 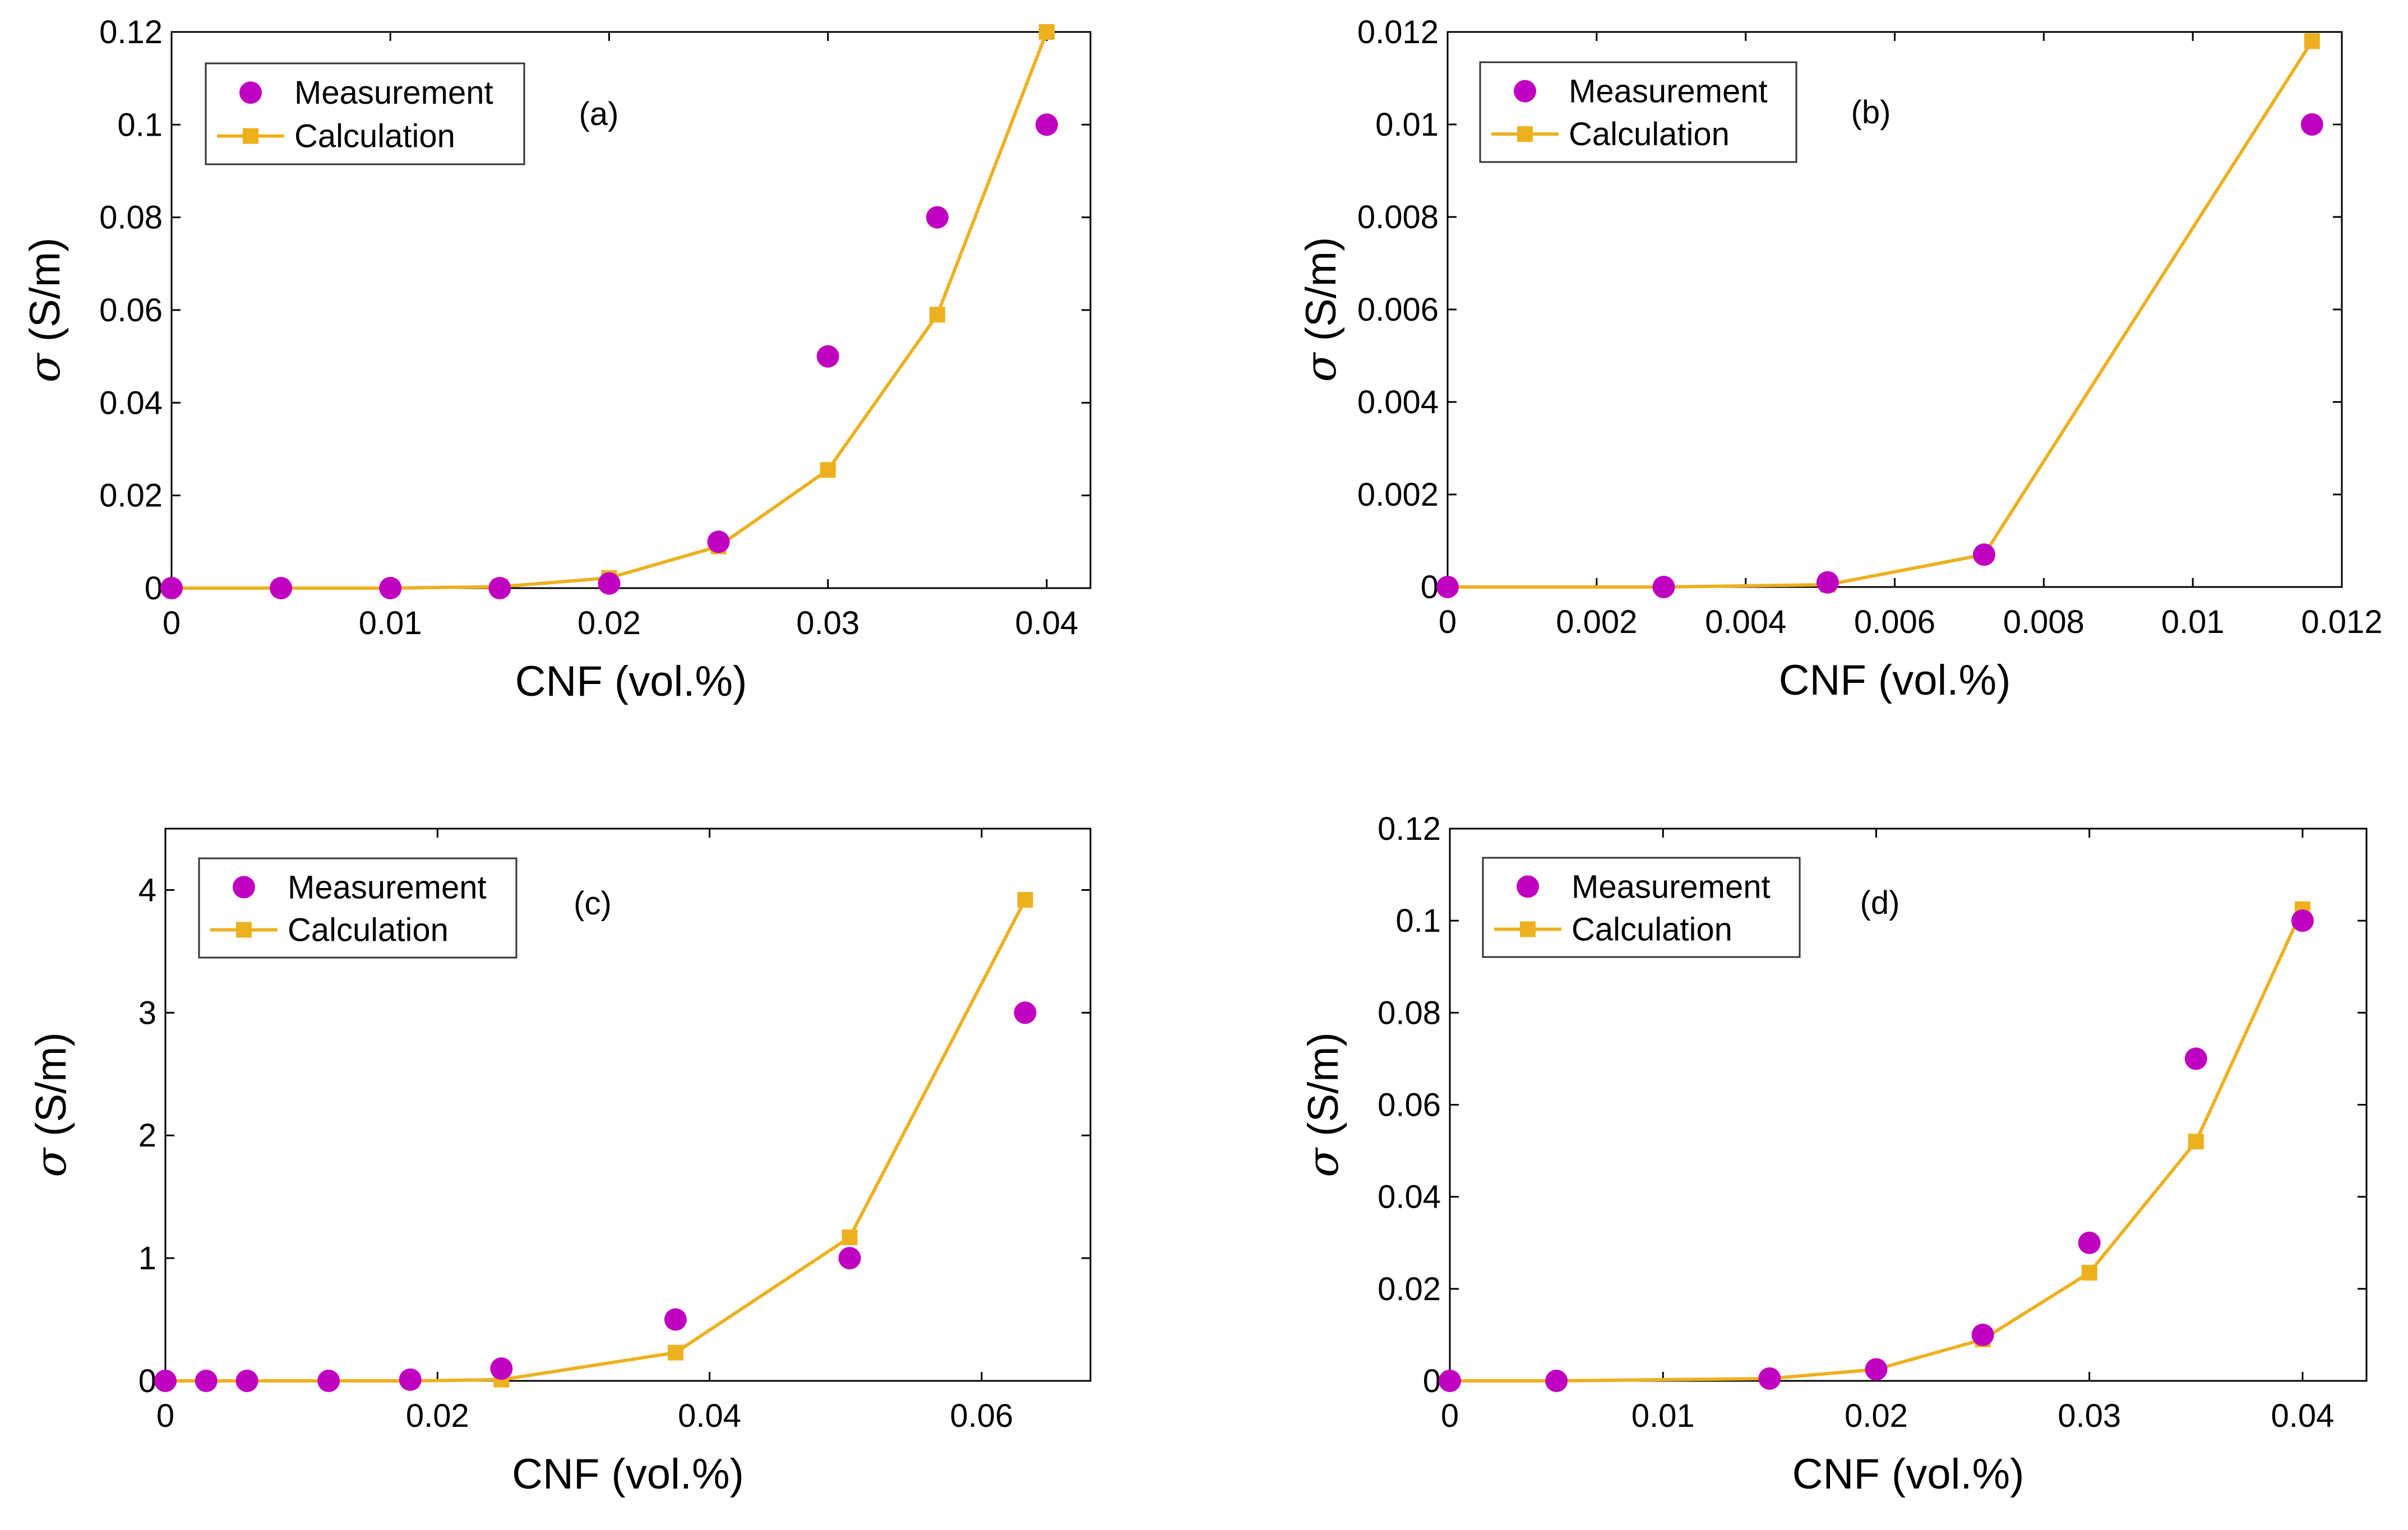 What do you see at coordinates (599, 114) in the screenshot?
I see `panel-label: (a)` at bounding box center [599, 114].